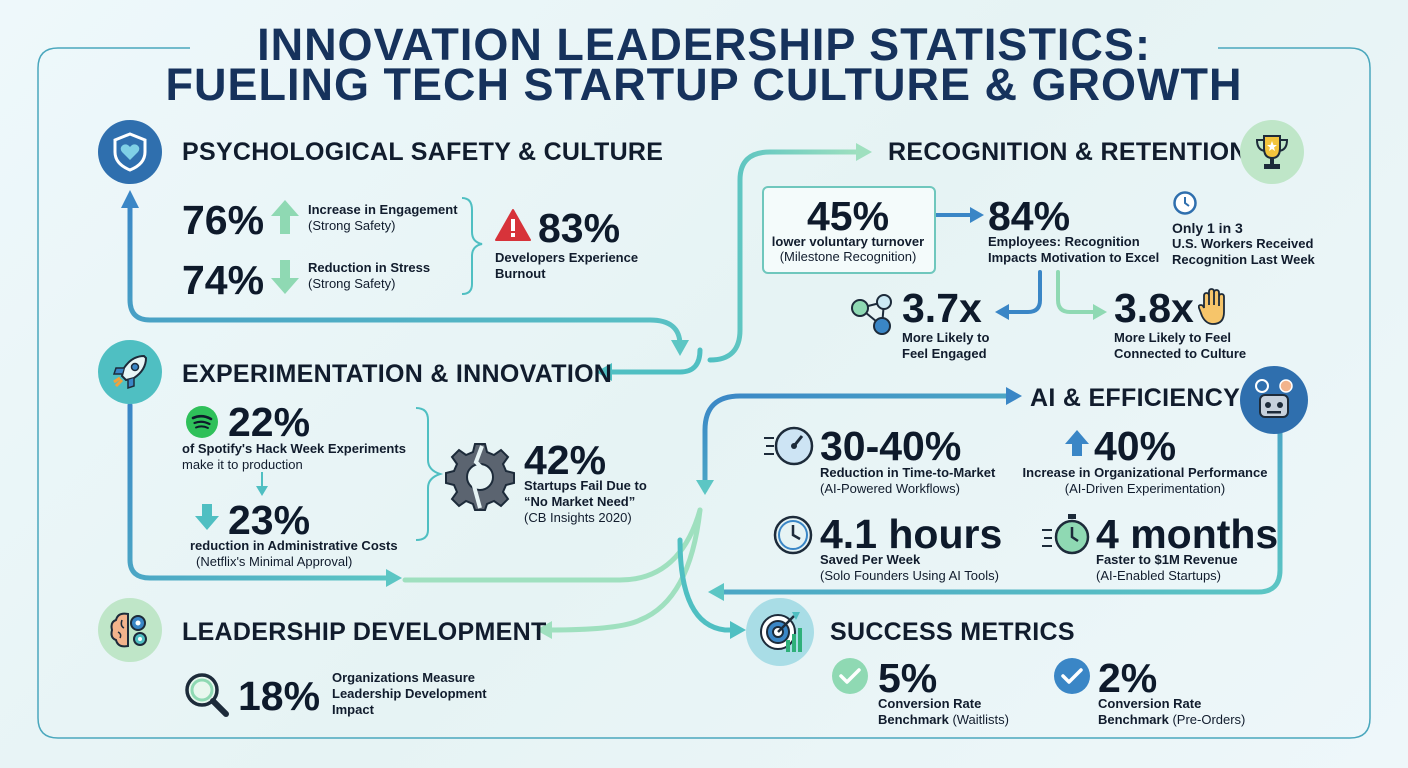 This screenshot has width=1408, height=768. I want to click on stat-connected-label1: More Likely to Feel, so click(1173, 337).